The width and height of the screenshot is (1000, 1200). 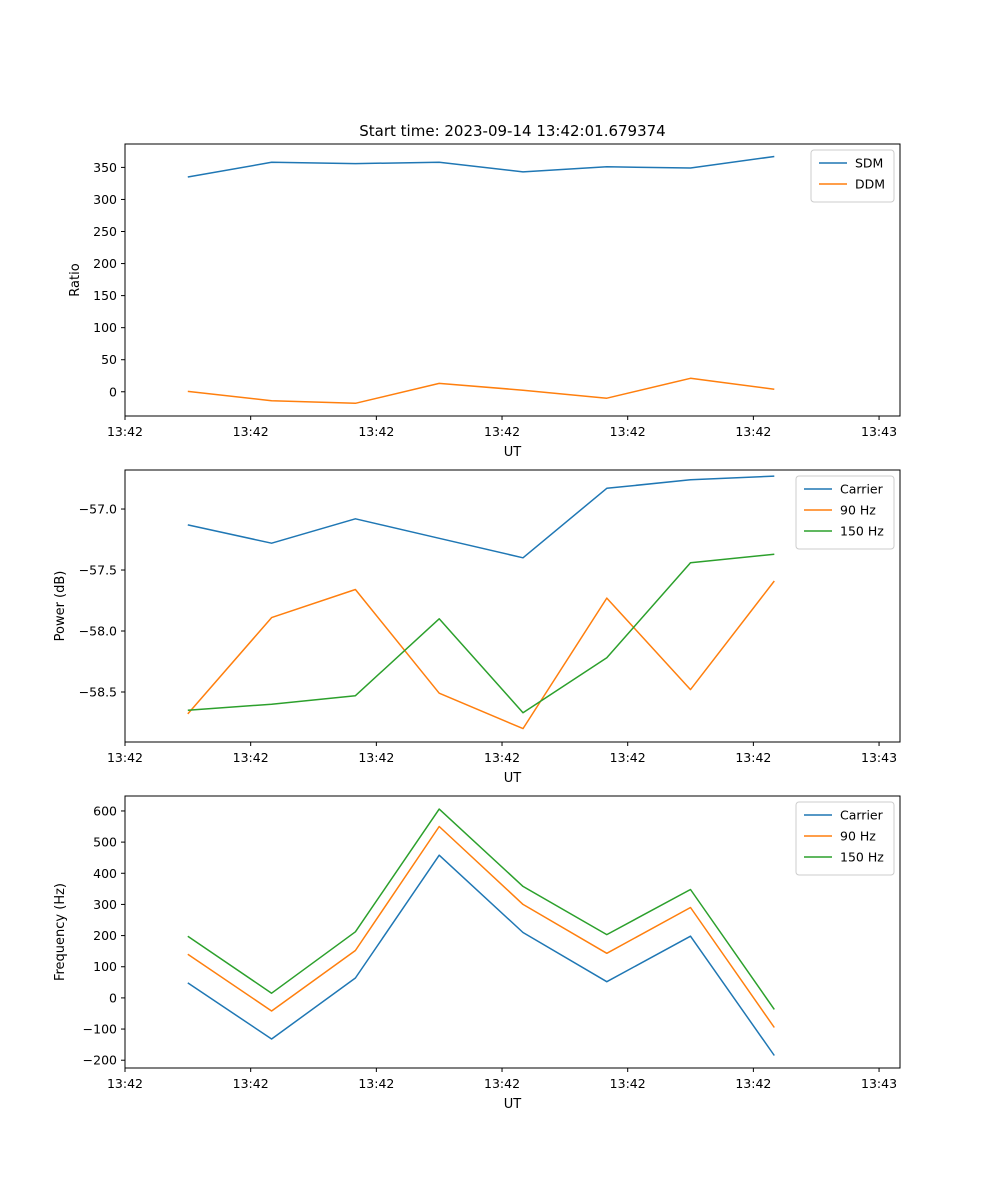 What do you see at coordinates (105, 810) in the screenshot?
I see `y-tick-label: 600` at bounding box center [105, 810].